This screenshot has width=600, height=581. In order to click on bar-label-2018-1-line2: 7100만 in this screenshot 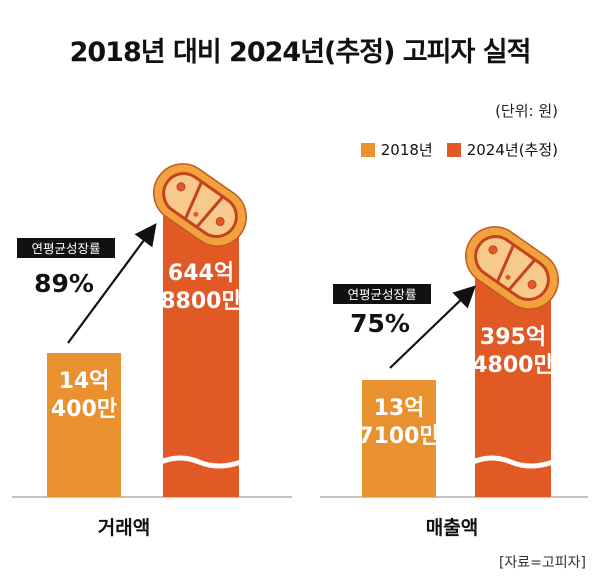, I will do `click(398, 436)`.